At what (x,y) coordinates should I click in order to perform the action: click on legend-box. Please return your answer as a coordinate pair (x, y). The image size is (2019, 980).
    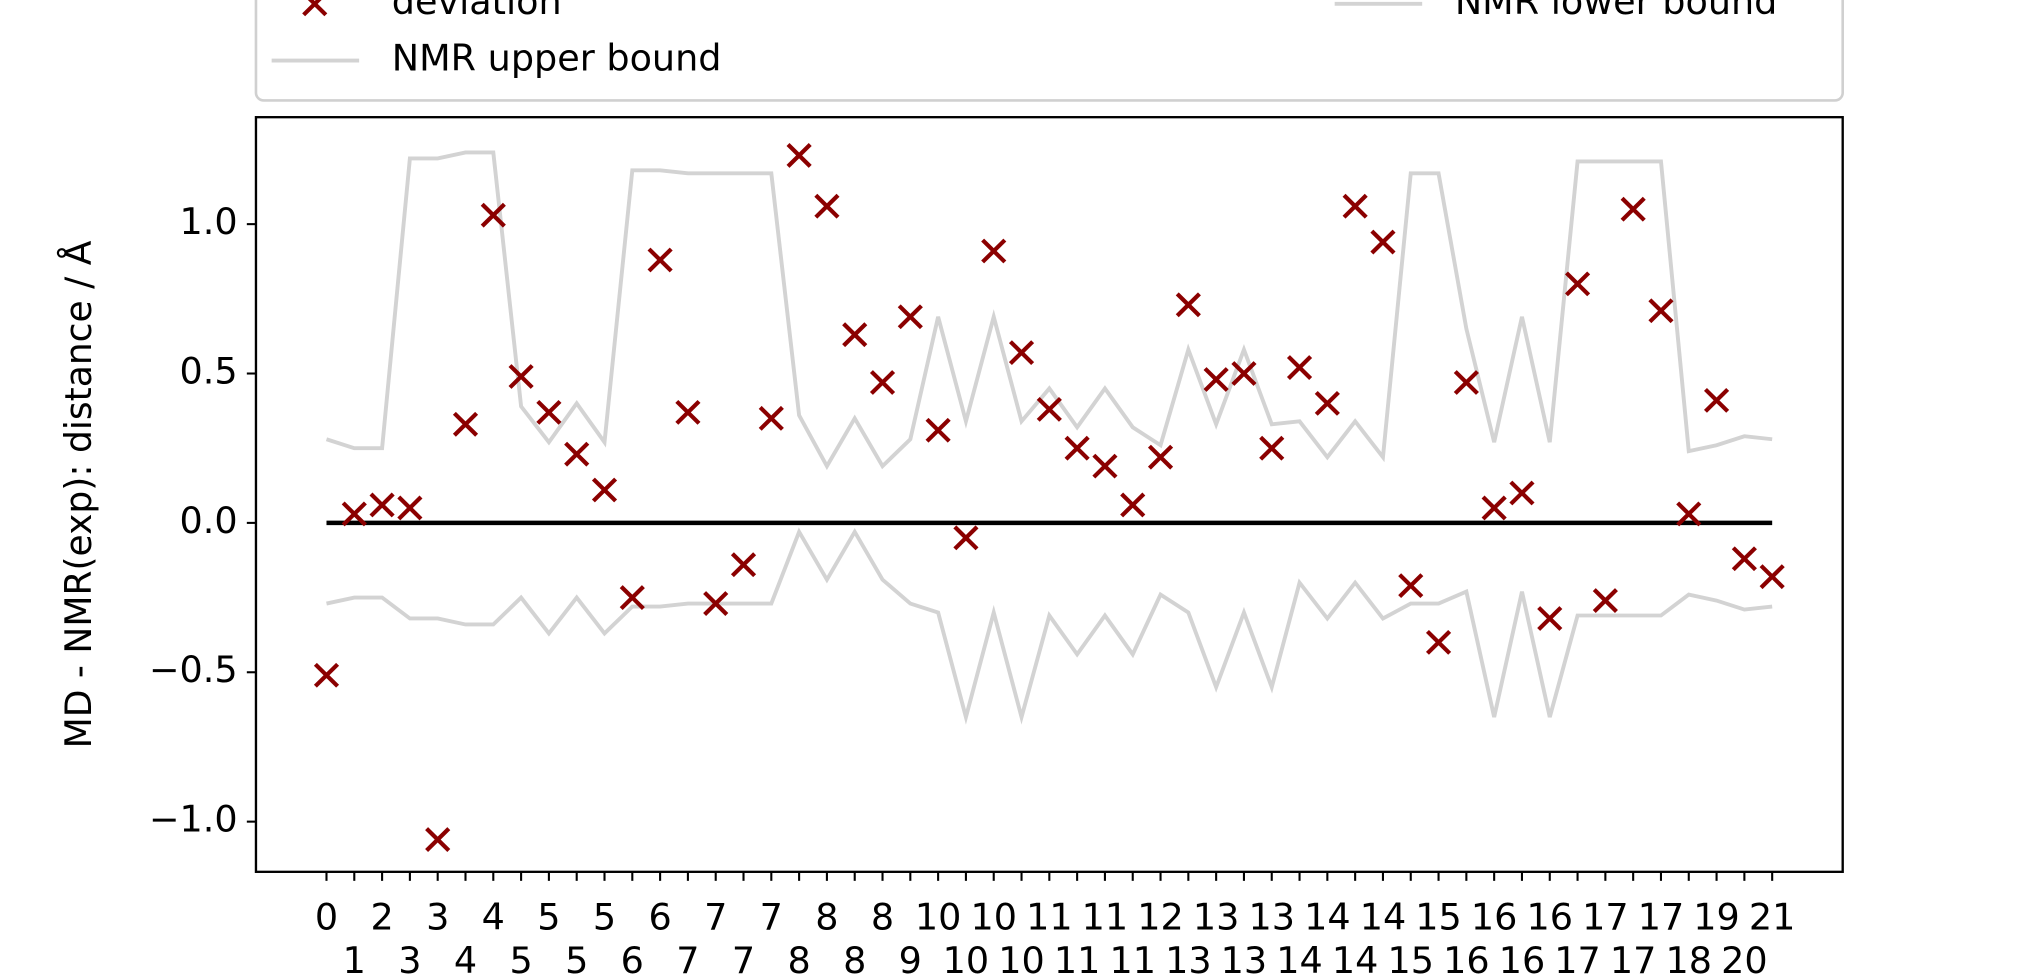
    Looking at the image, I should click on (1049, 51).